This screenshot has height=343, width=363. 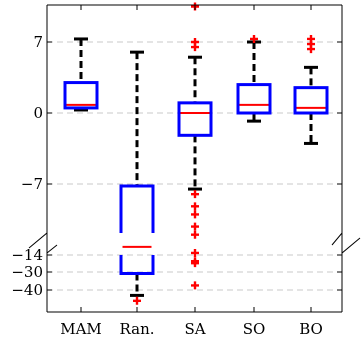 What do you see at coordinates (32, 184) in the screenshot?
I see `y-tick-label: −7` at bounding box center [32, 184].